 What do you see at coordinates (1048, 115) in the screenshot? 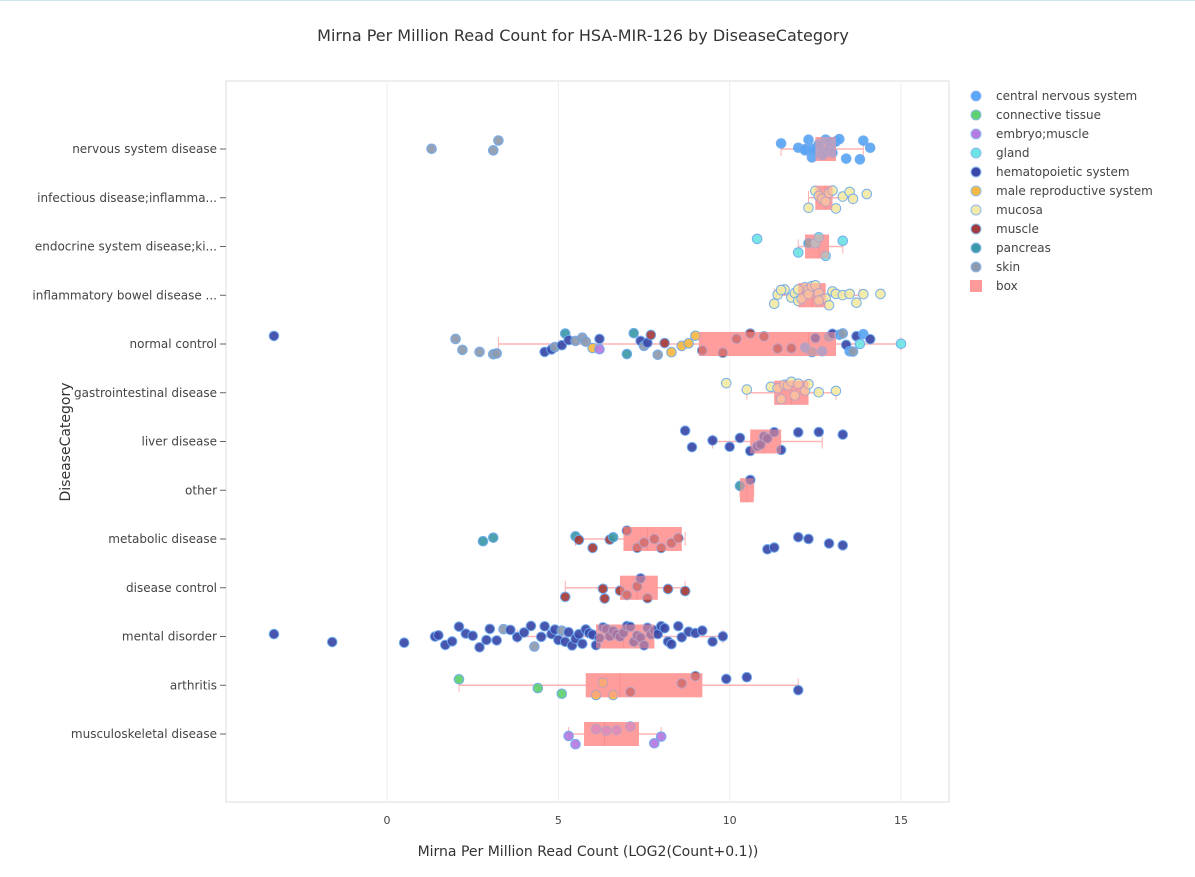
I see `legend-label: connective tissue` at bounding box center [1048, 115].